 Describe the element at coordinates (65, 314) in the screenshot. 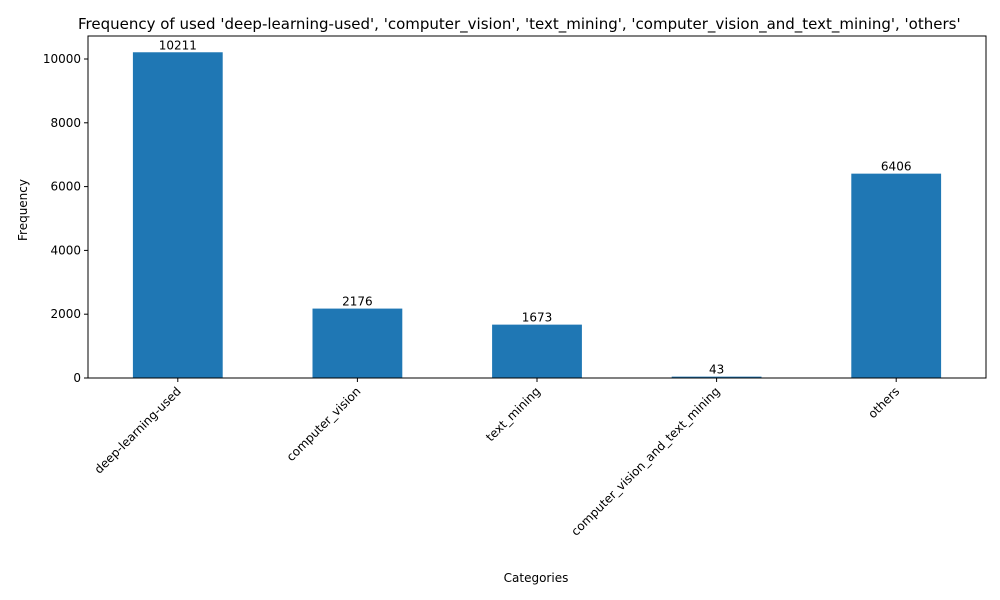

I see `y-tick-label: 2000` at that location.